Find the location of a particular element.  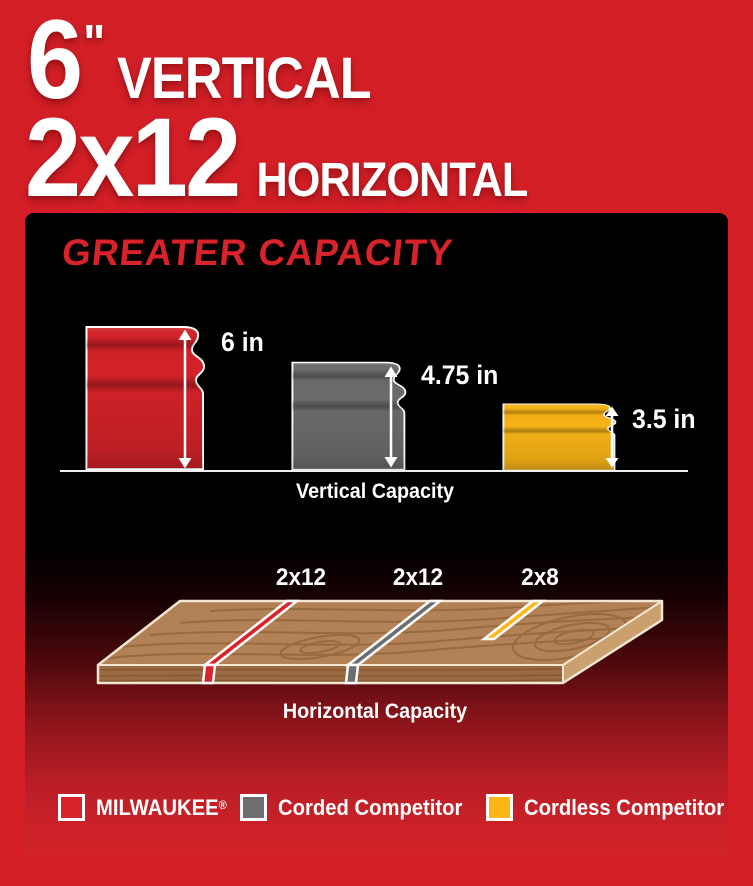

wood-inner-edges is located at coordinates (380, 641).